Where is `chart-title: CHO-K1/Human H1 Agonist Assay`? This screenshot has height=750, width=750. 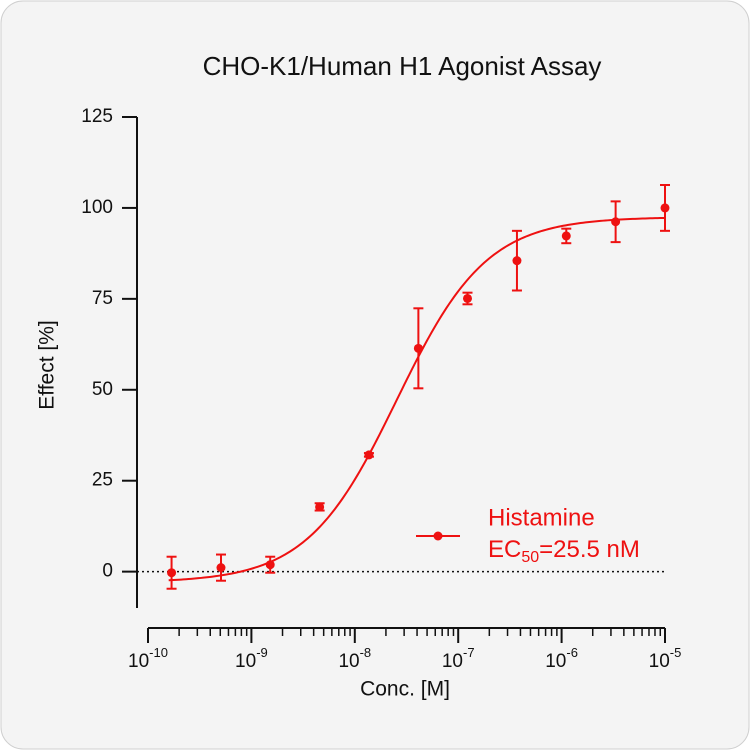 chart-title: CHO-K1/Human H1 Agonist Assay is located at coordinates (402, 66).